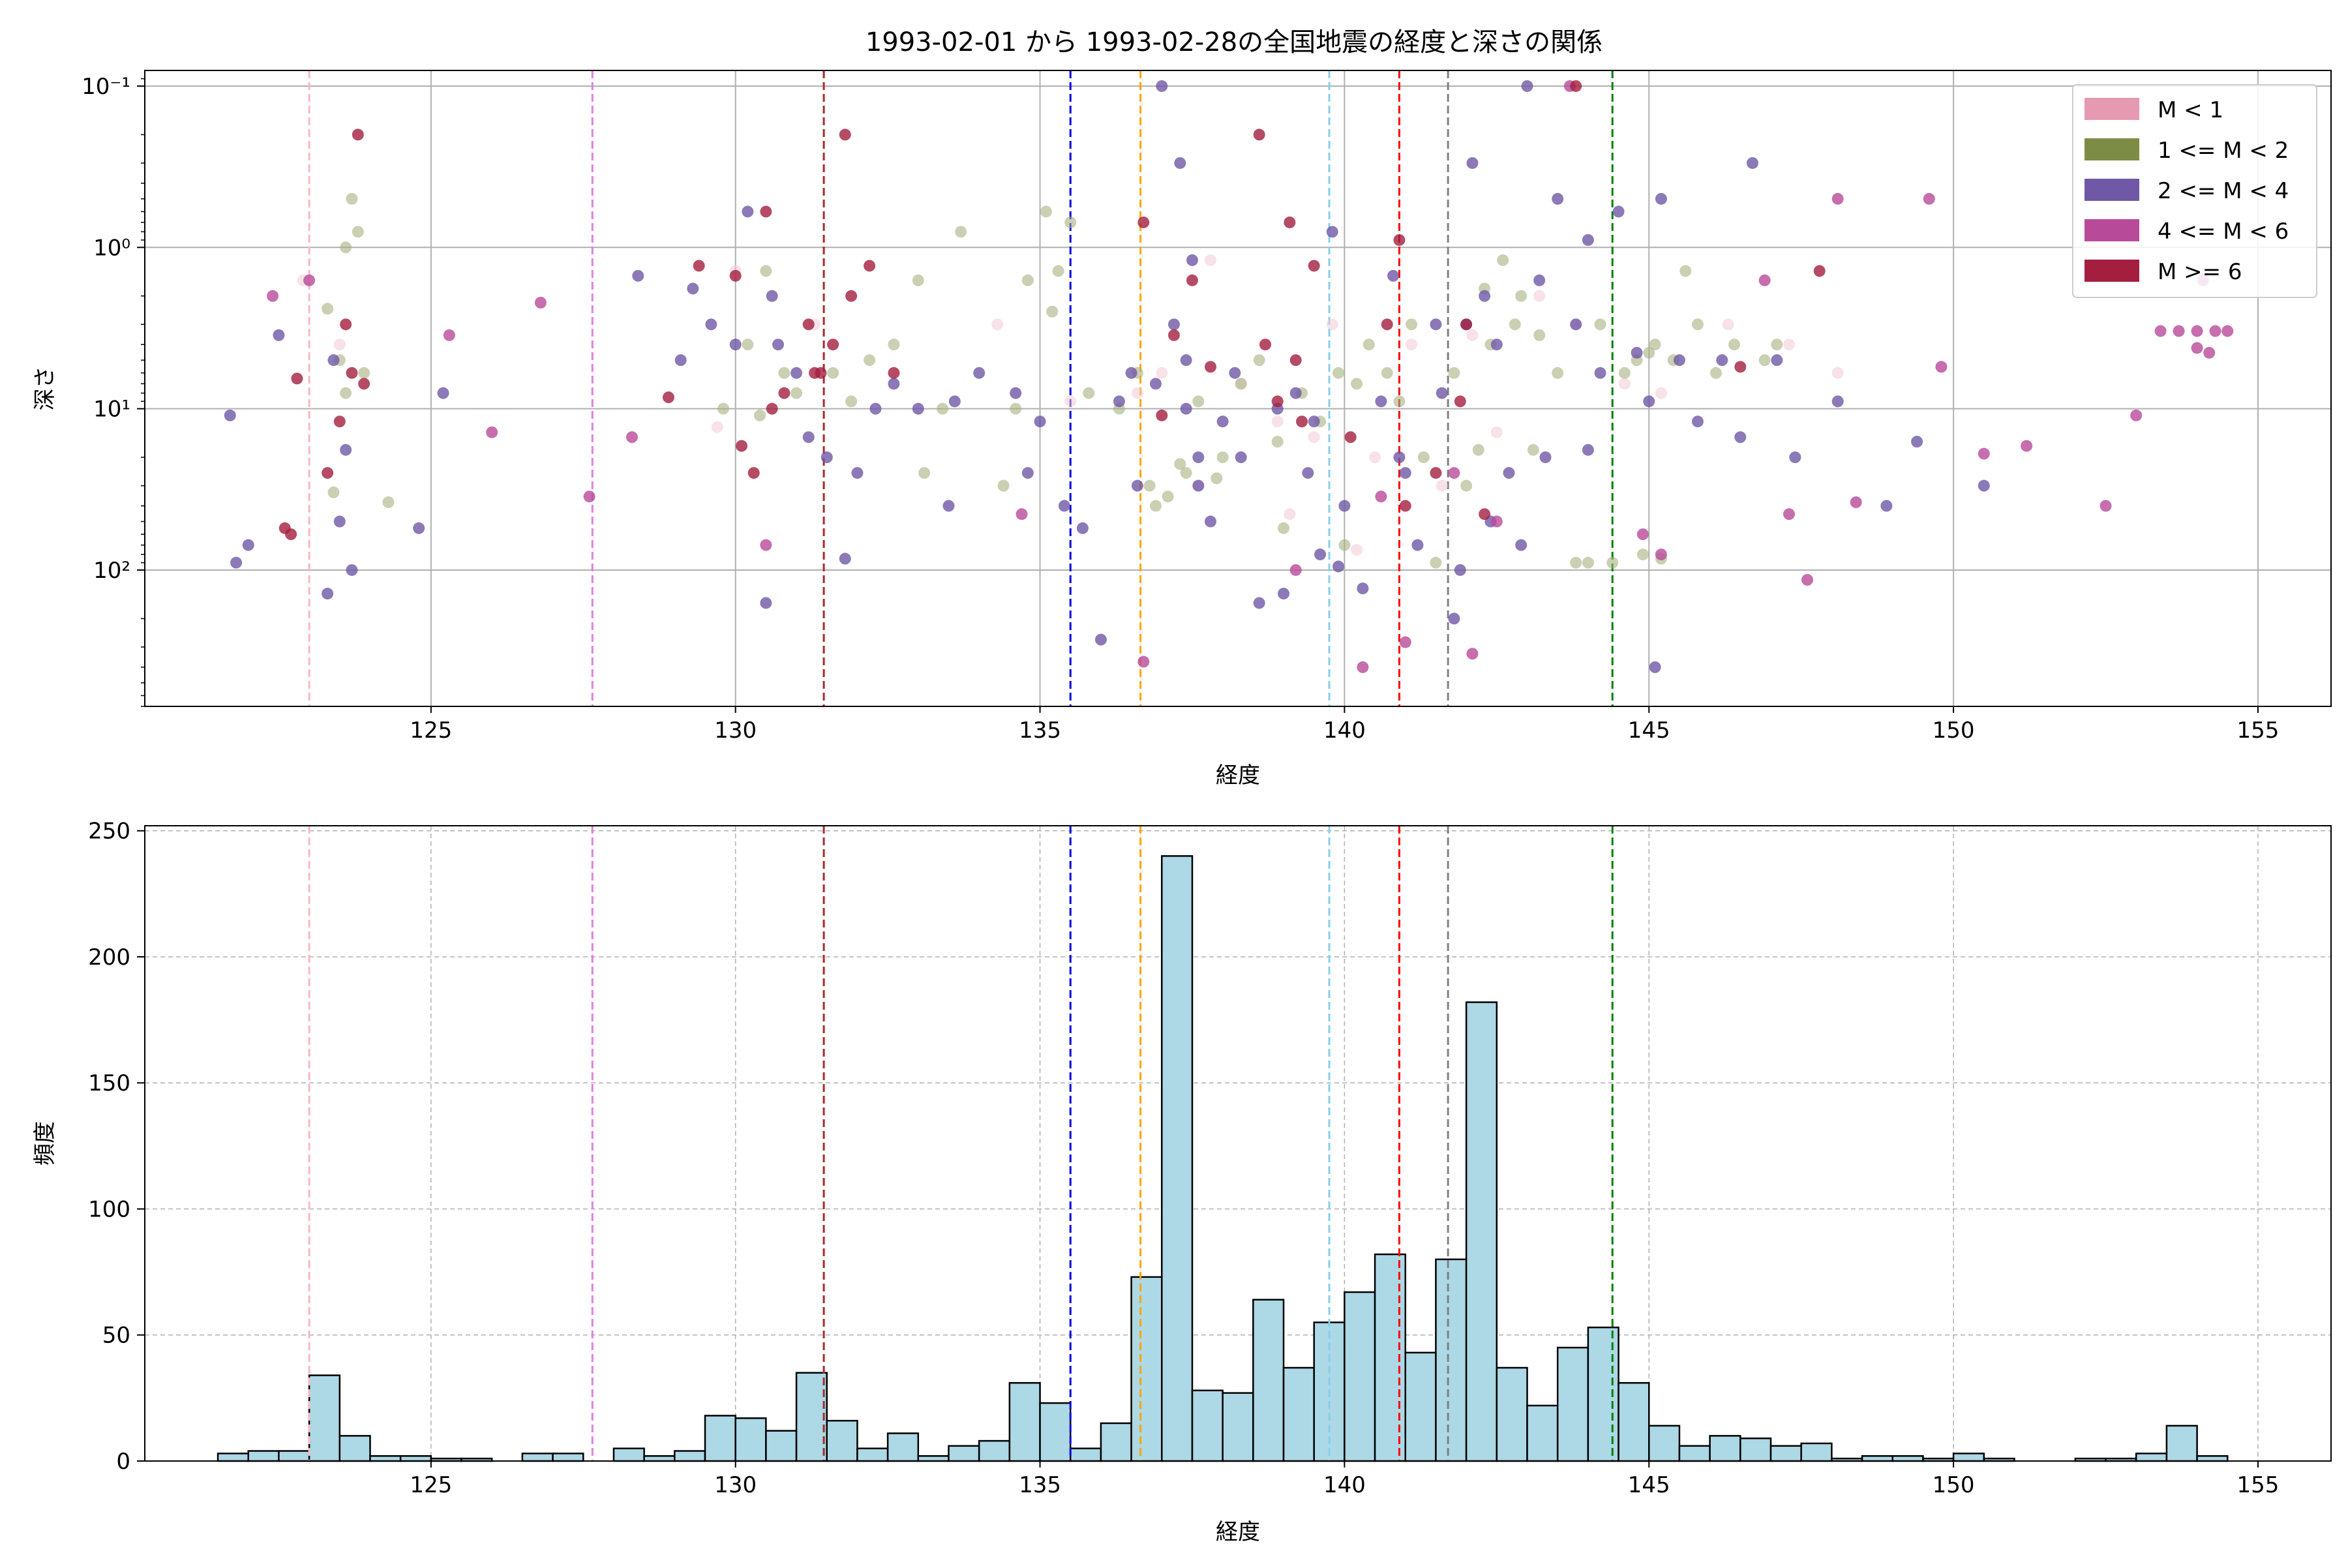 This screenshot has height=1568, width=2348. What do you see at coordinates (1040, 1485) in the screenshot?
I see `x-tick-label: 135` at bounding box center [1040, 1485].